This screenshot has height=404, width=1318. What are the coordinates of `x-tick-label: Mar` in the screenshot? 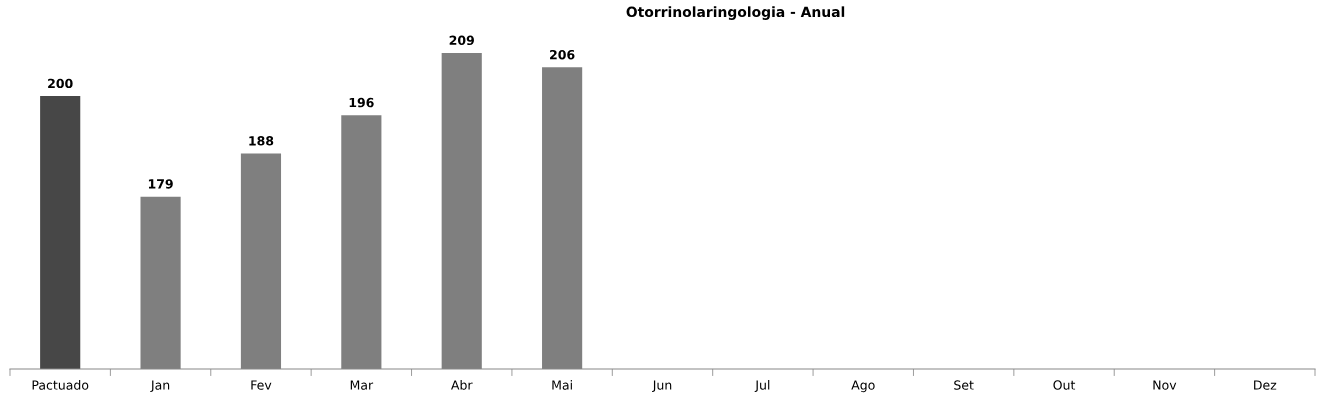 It's located at (362, 385).